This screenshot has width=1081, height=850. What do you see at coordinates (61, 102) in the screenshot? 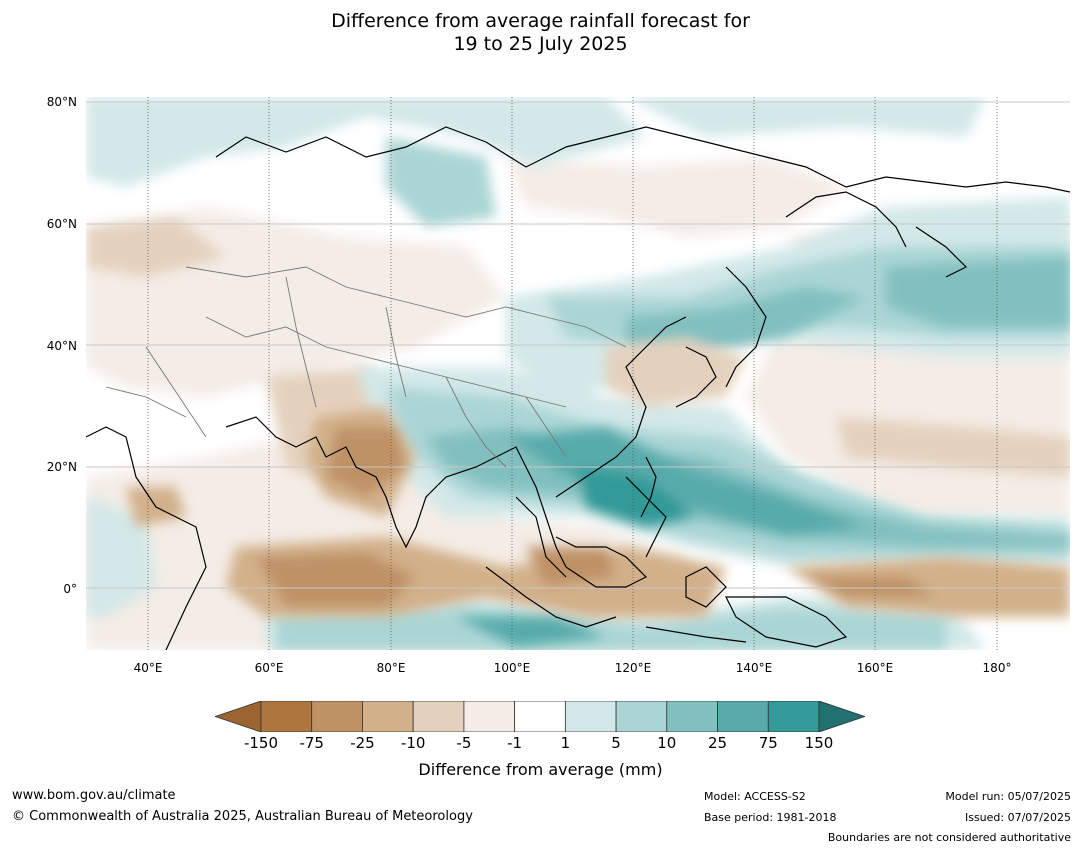
I see `lat-label-80n: 80°N` at bounding box center [61, 102].